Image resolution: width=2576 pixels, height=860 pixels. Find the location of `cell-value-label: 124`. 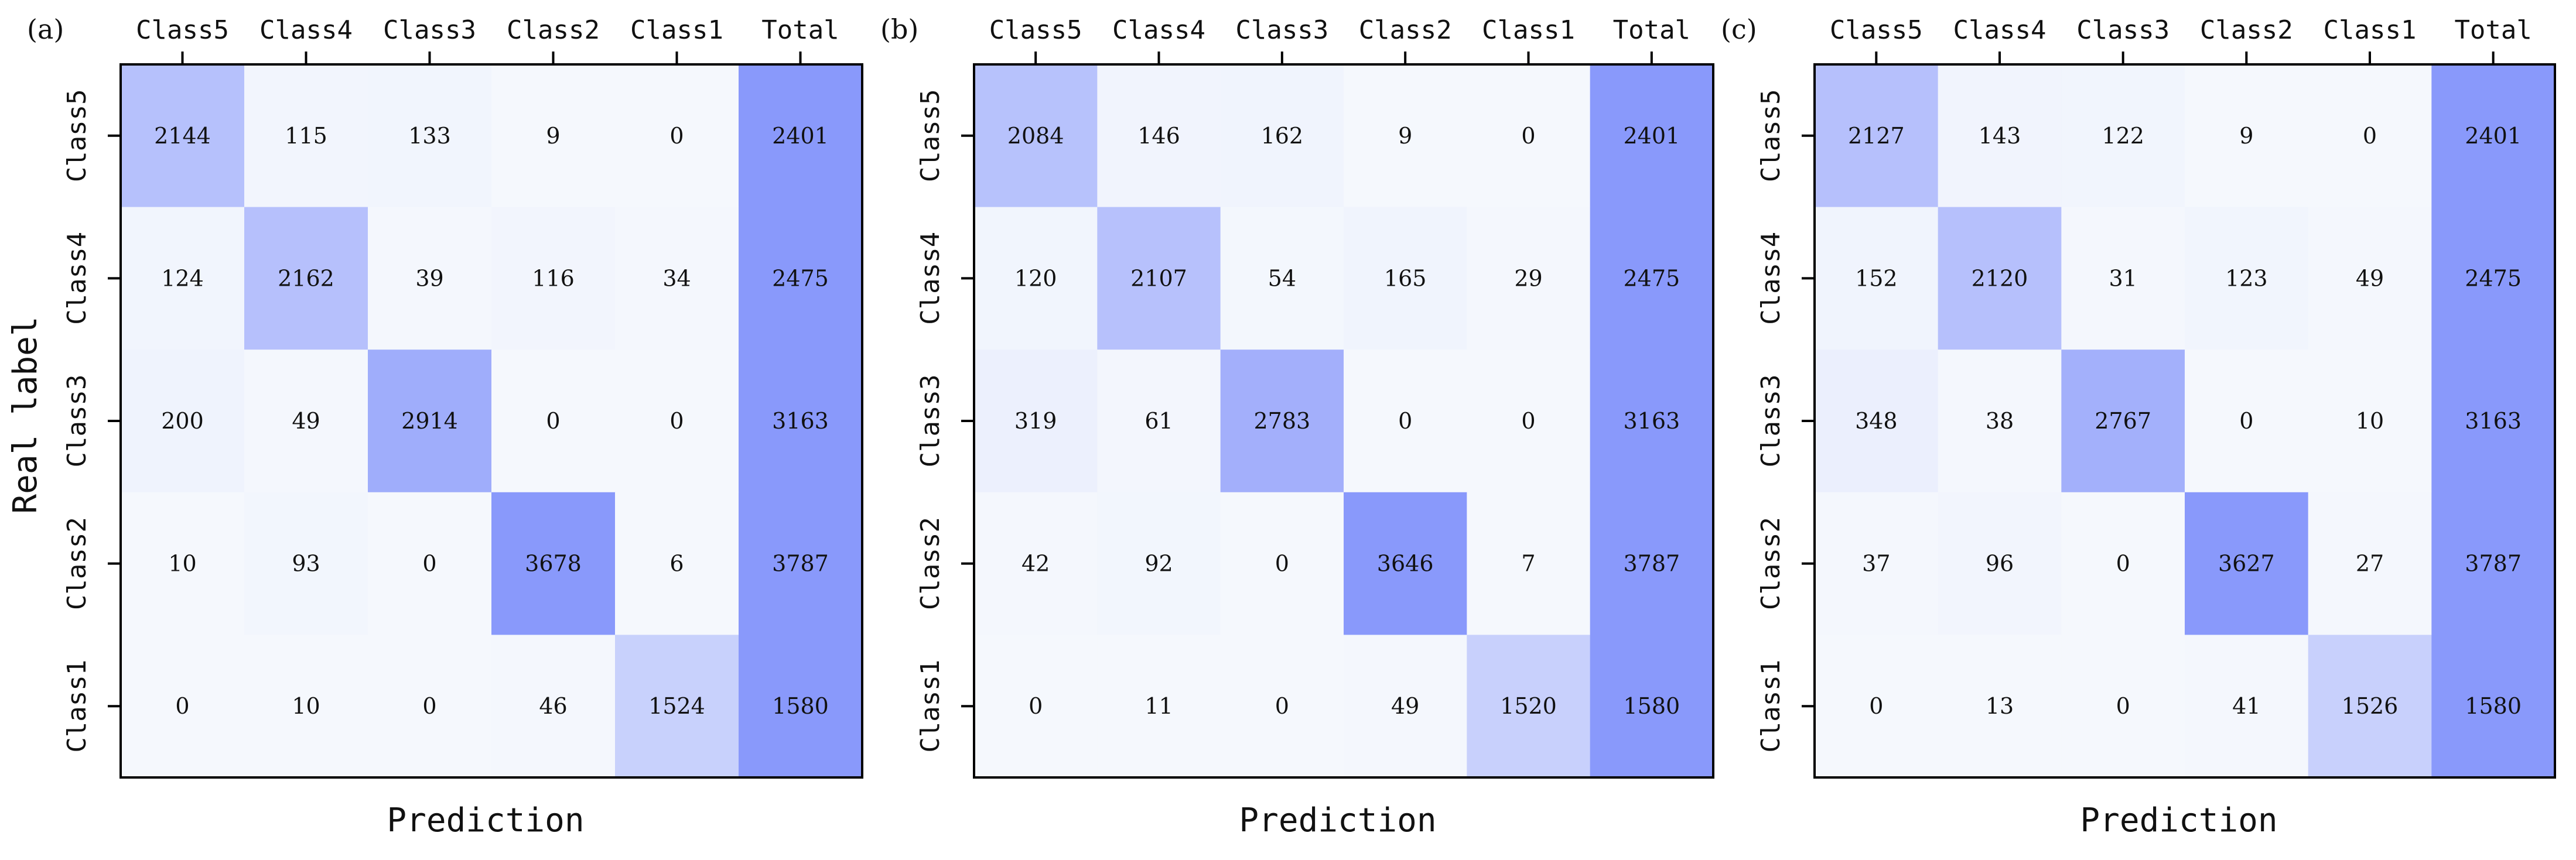

cell-value-label: 124 is located at coordinates (183, 278).